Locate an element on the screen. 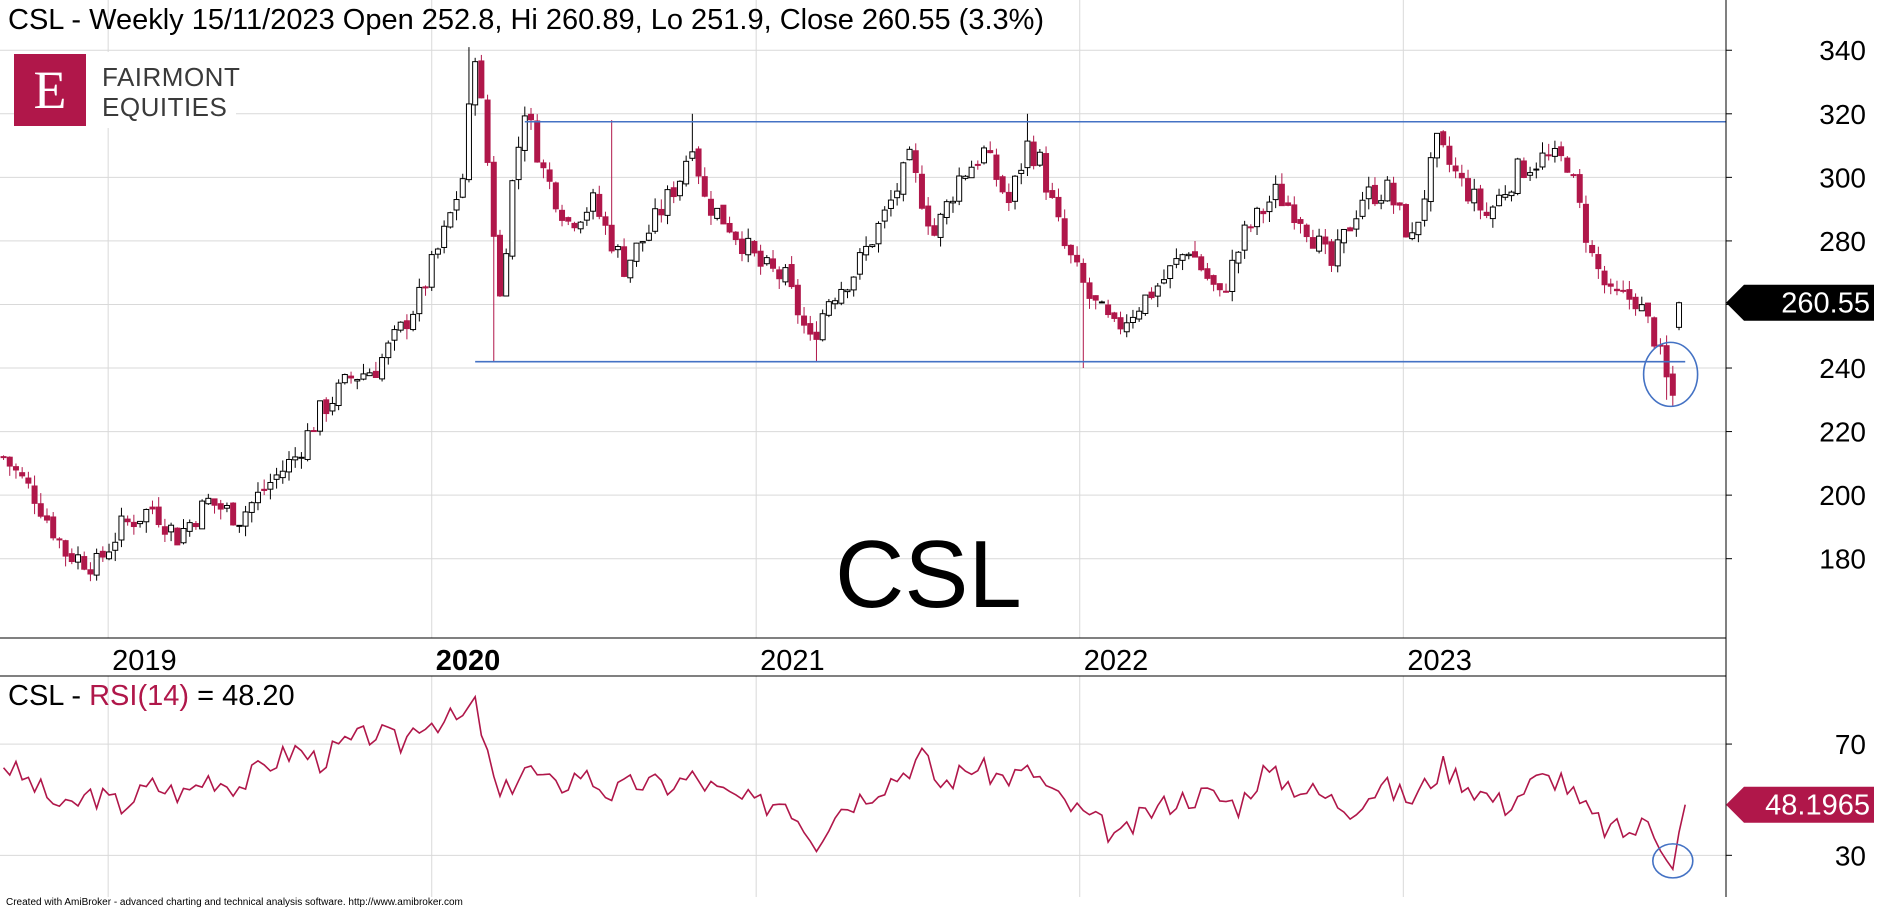 Image resolution: width=1880 pixels, height=911 pixels. rsi-gridlines is located at coordinates (863, 799).